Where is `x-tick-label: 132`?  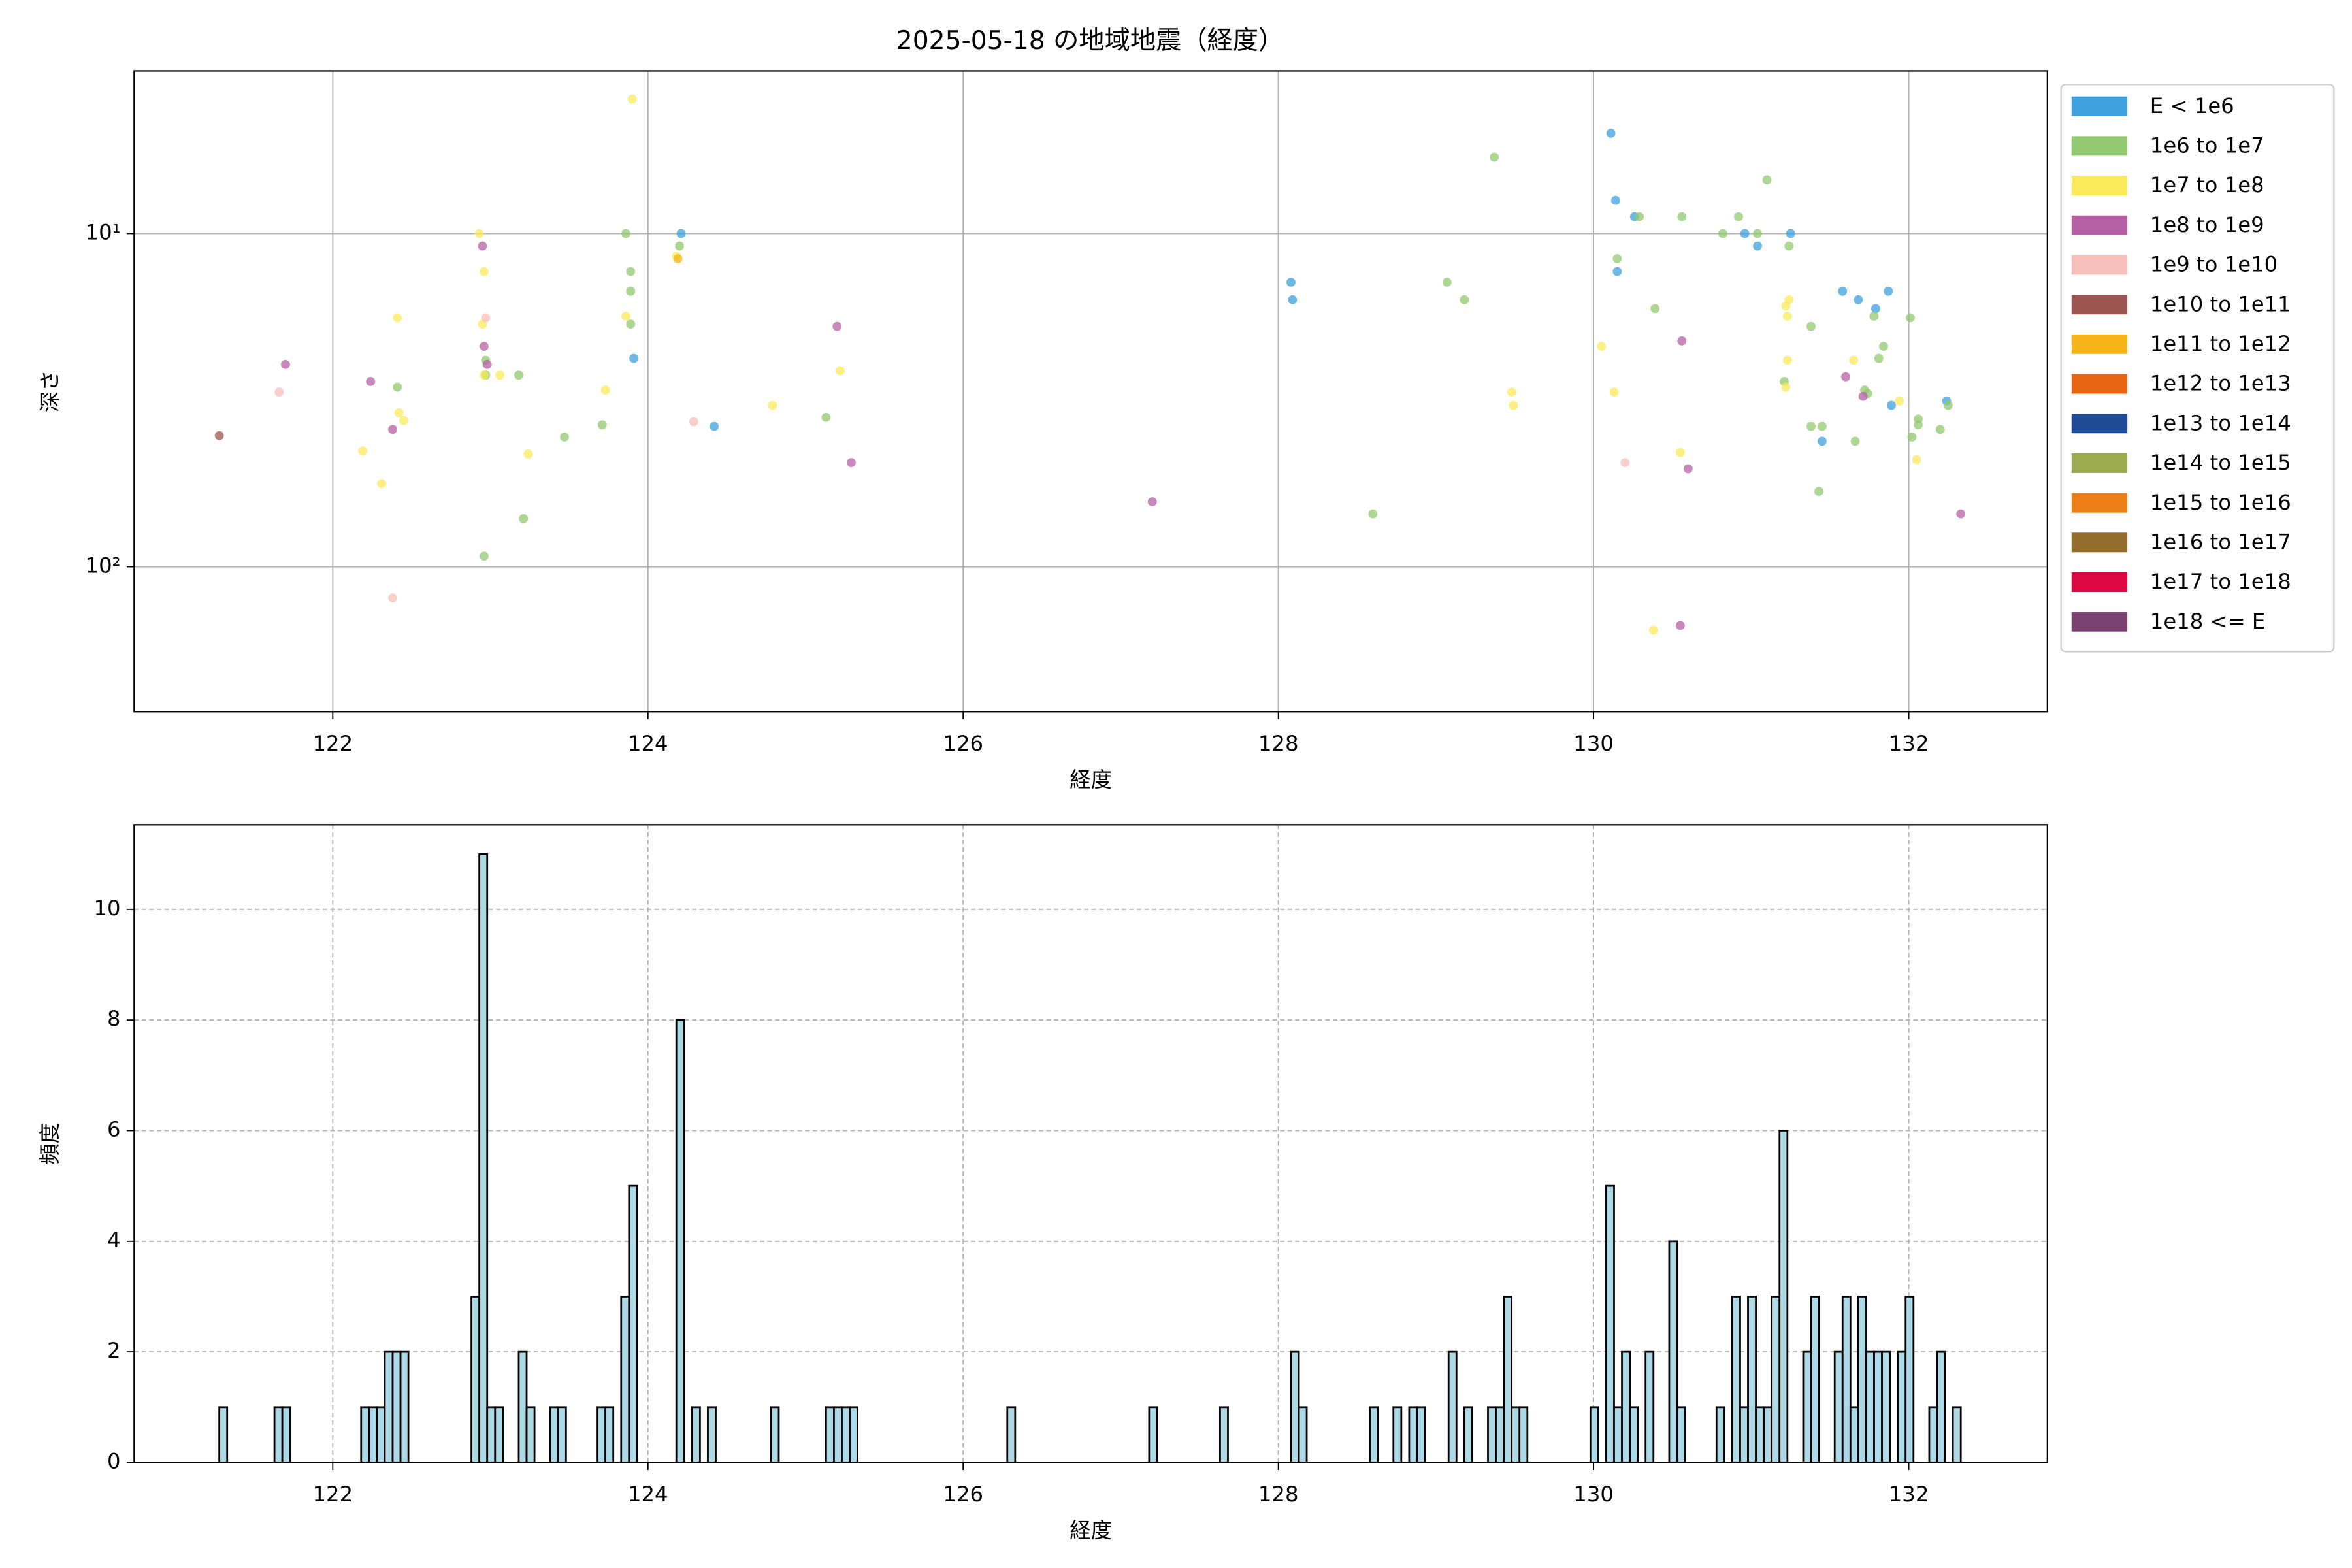 x-tick-label: 132 is located at coordinates (1909, 743).